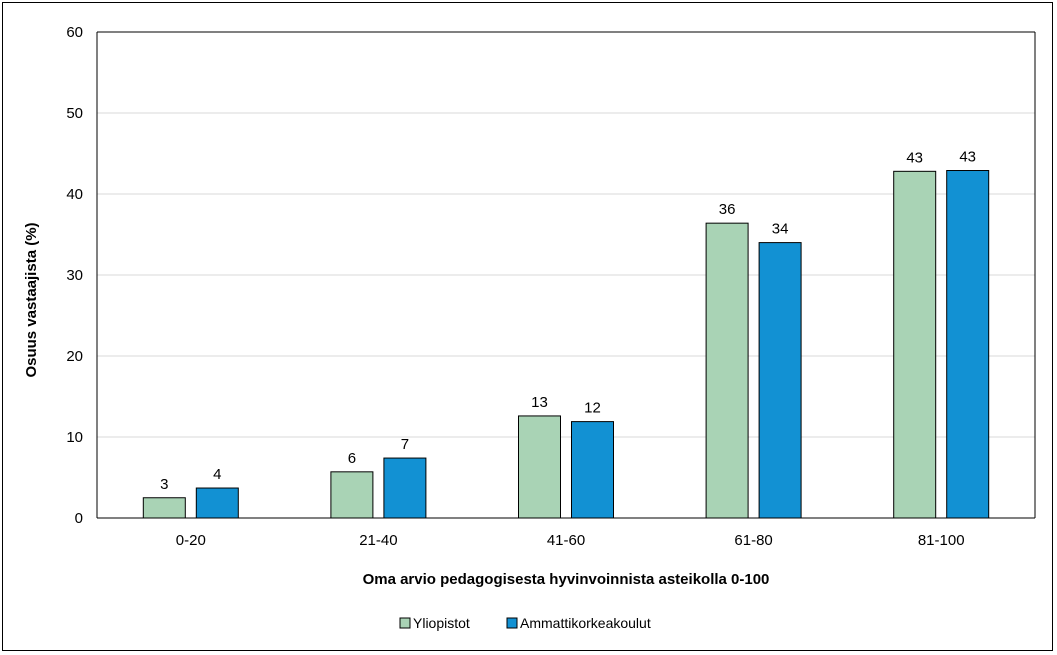 The height and width of the screenshot is (655, 1057). I want to click on y-tick-label: 10, so click(74, 437).